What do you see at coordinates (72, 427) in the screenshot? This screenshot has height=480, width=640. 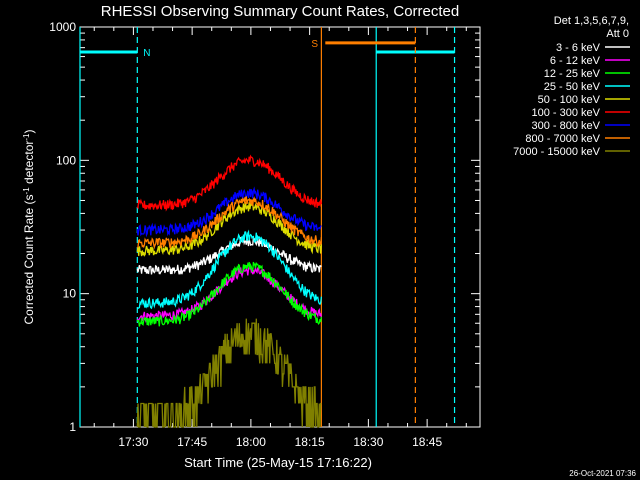 I see `y-tick-label: 1` at bounding box center [72, 427].